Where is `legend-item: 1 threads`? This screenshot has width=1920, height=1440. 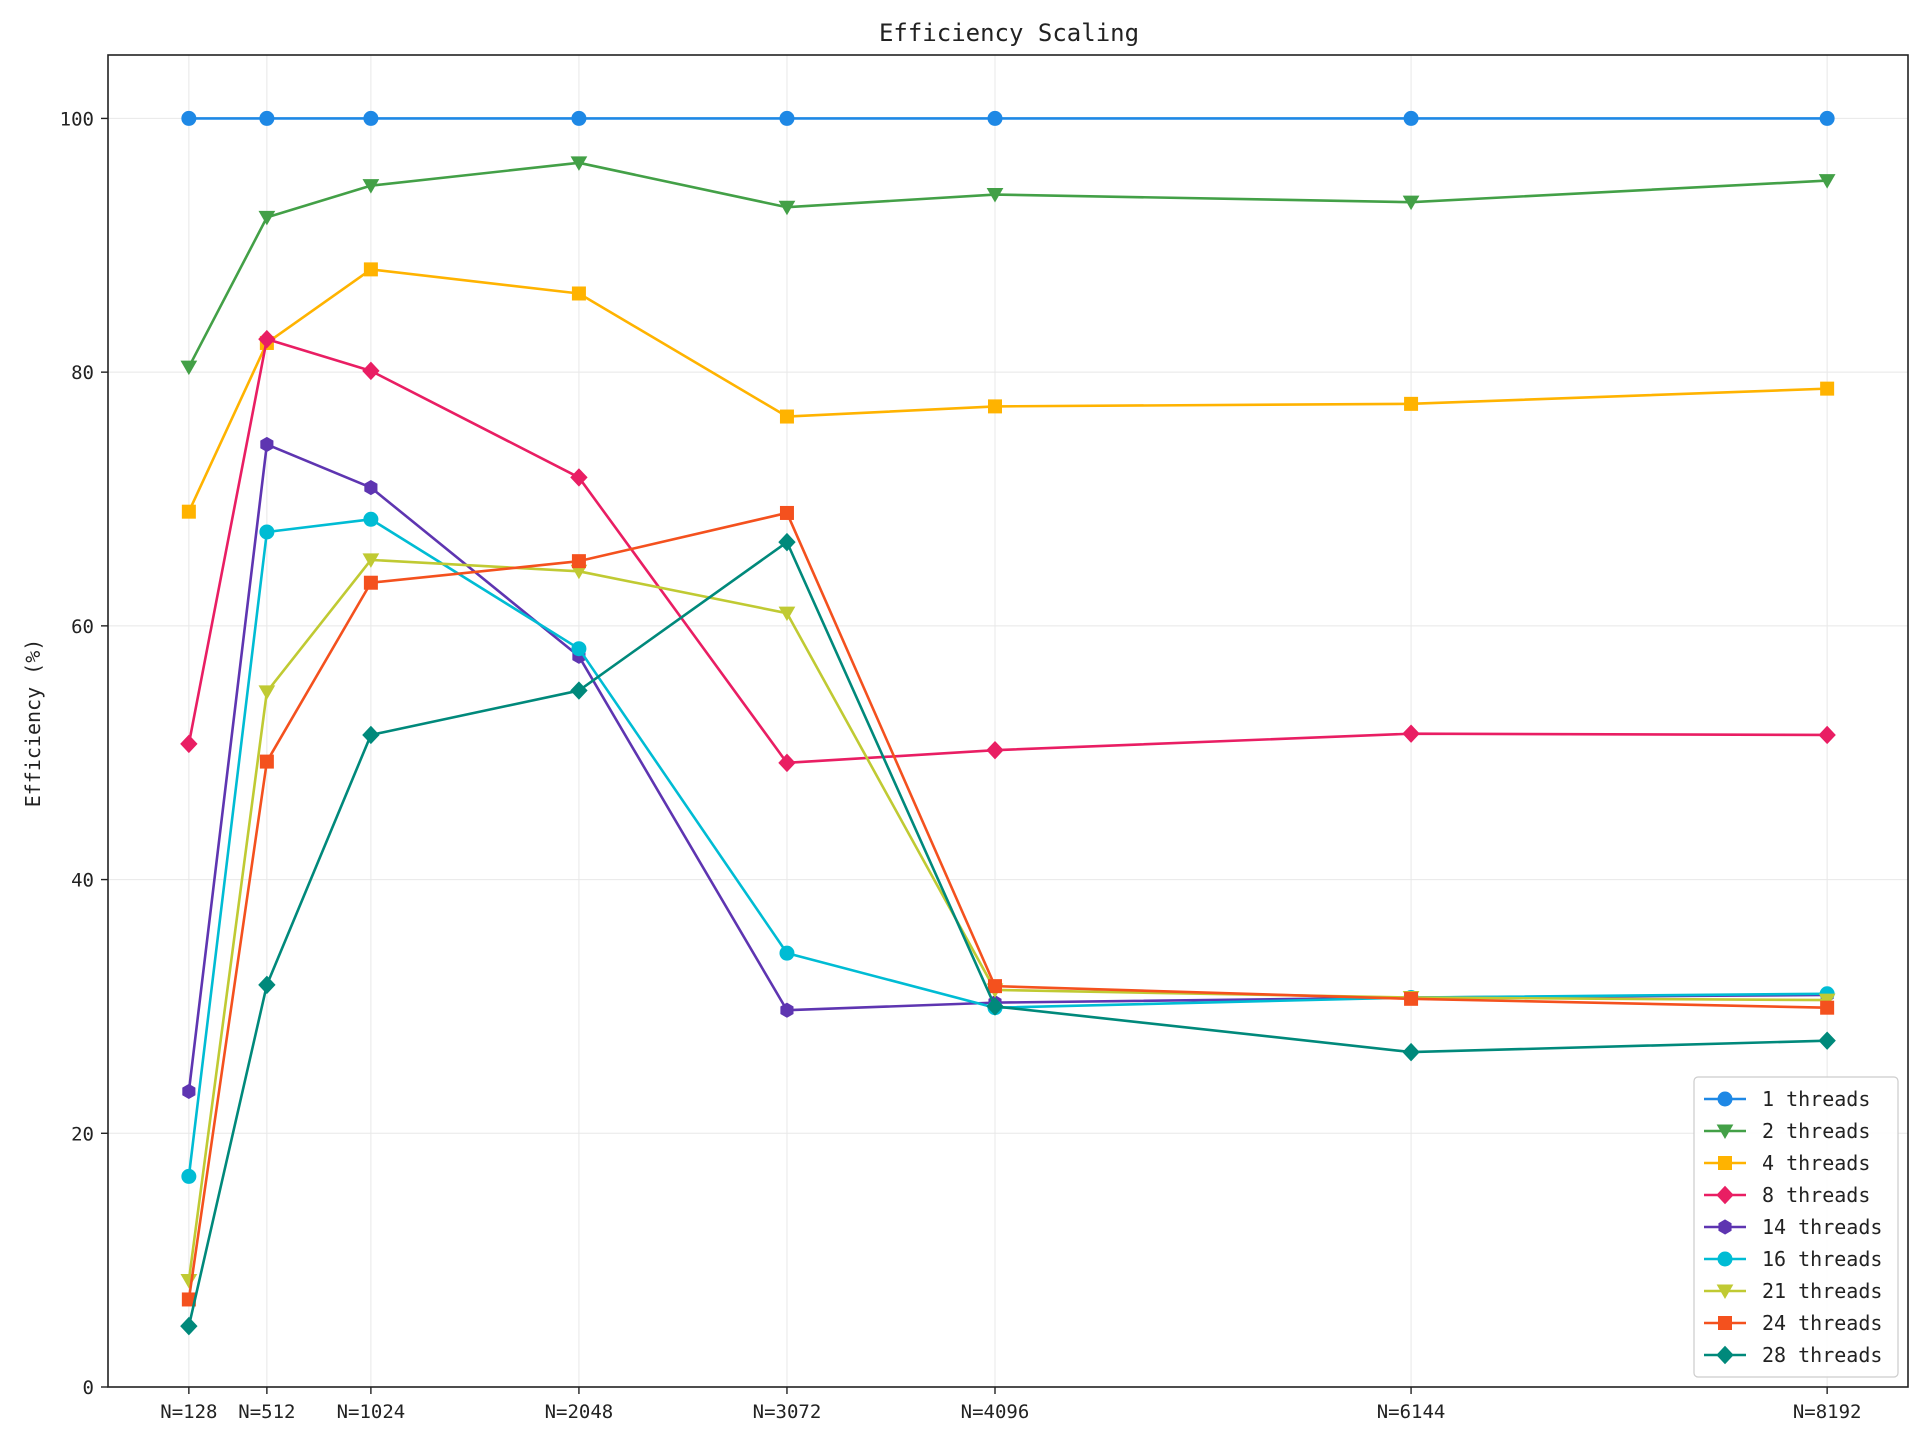 legend-item: 1 threads is located at coordinates (1787, 1099).